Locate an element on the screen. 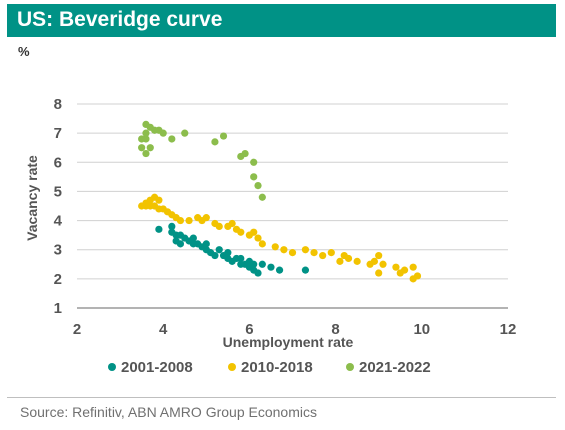 The image size is (565, 430). x-tick-labels: 2 4 6 8 10 12 is located at coordinates (295, 329).